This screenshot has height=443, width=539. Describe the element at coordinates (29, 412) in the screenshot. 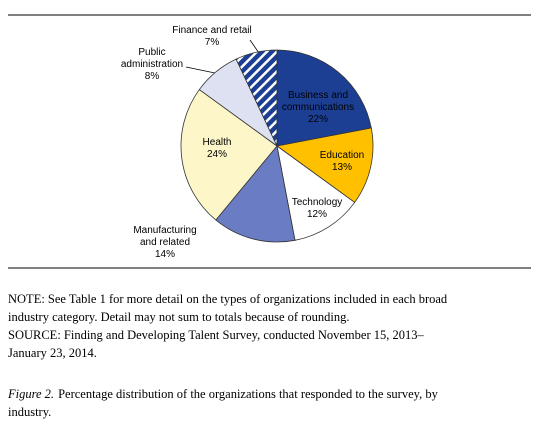

I see `caption: industry.` at that location.